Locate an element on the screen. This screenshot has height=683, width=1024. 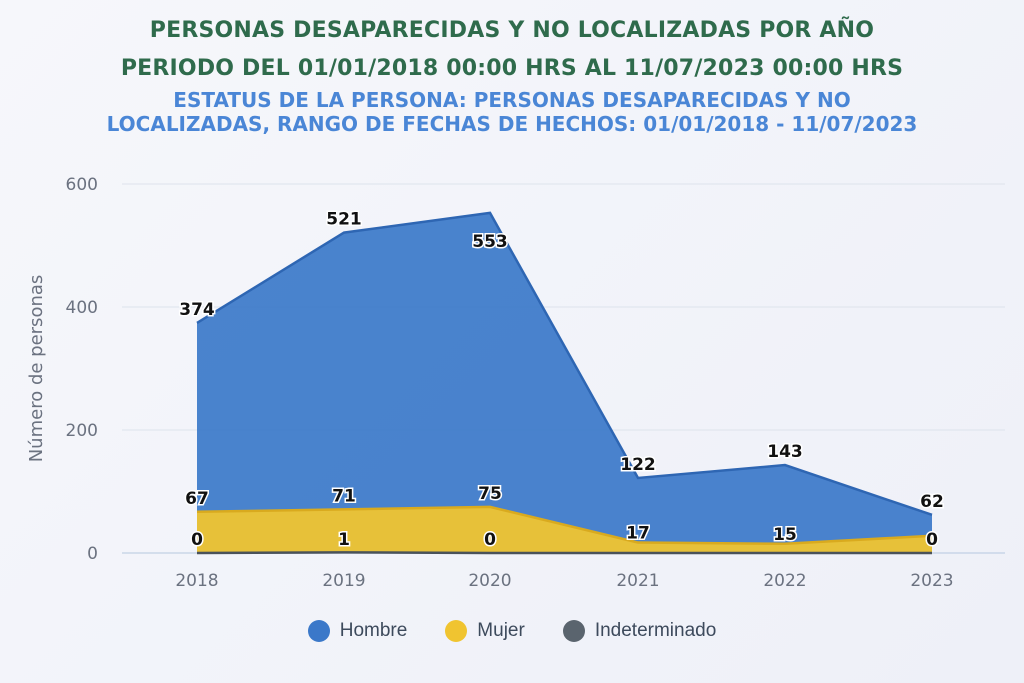
legend-swatch-mujer is located at coordinates (456, 631).